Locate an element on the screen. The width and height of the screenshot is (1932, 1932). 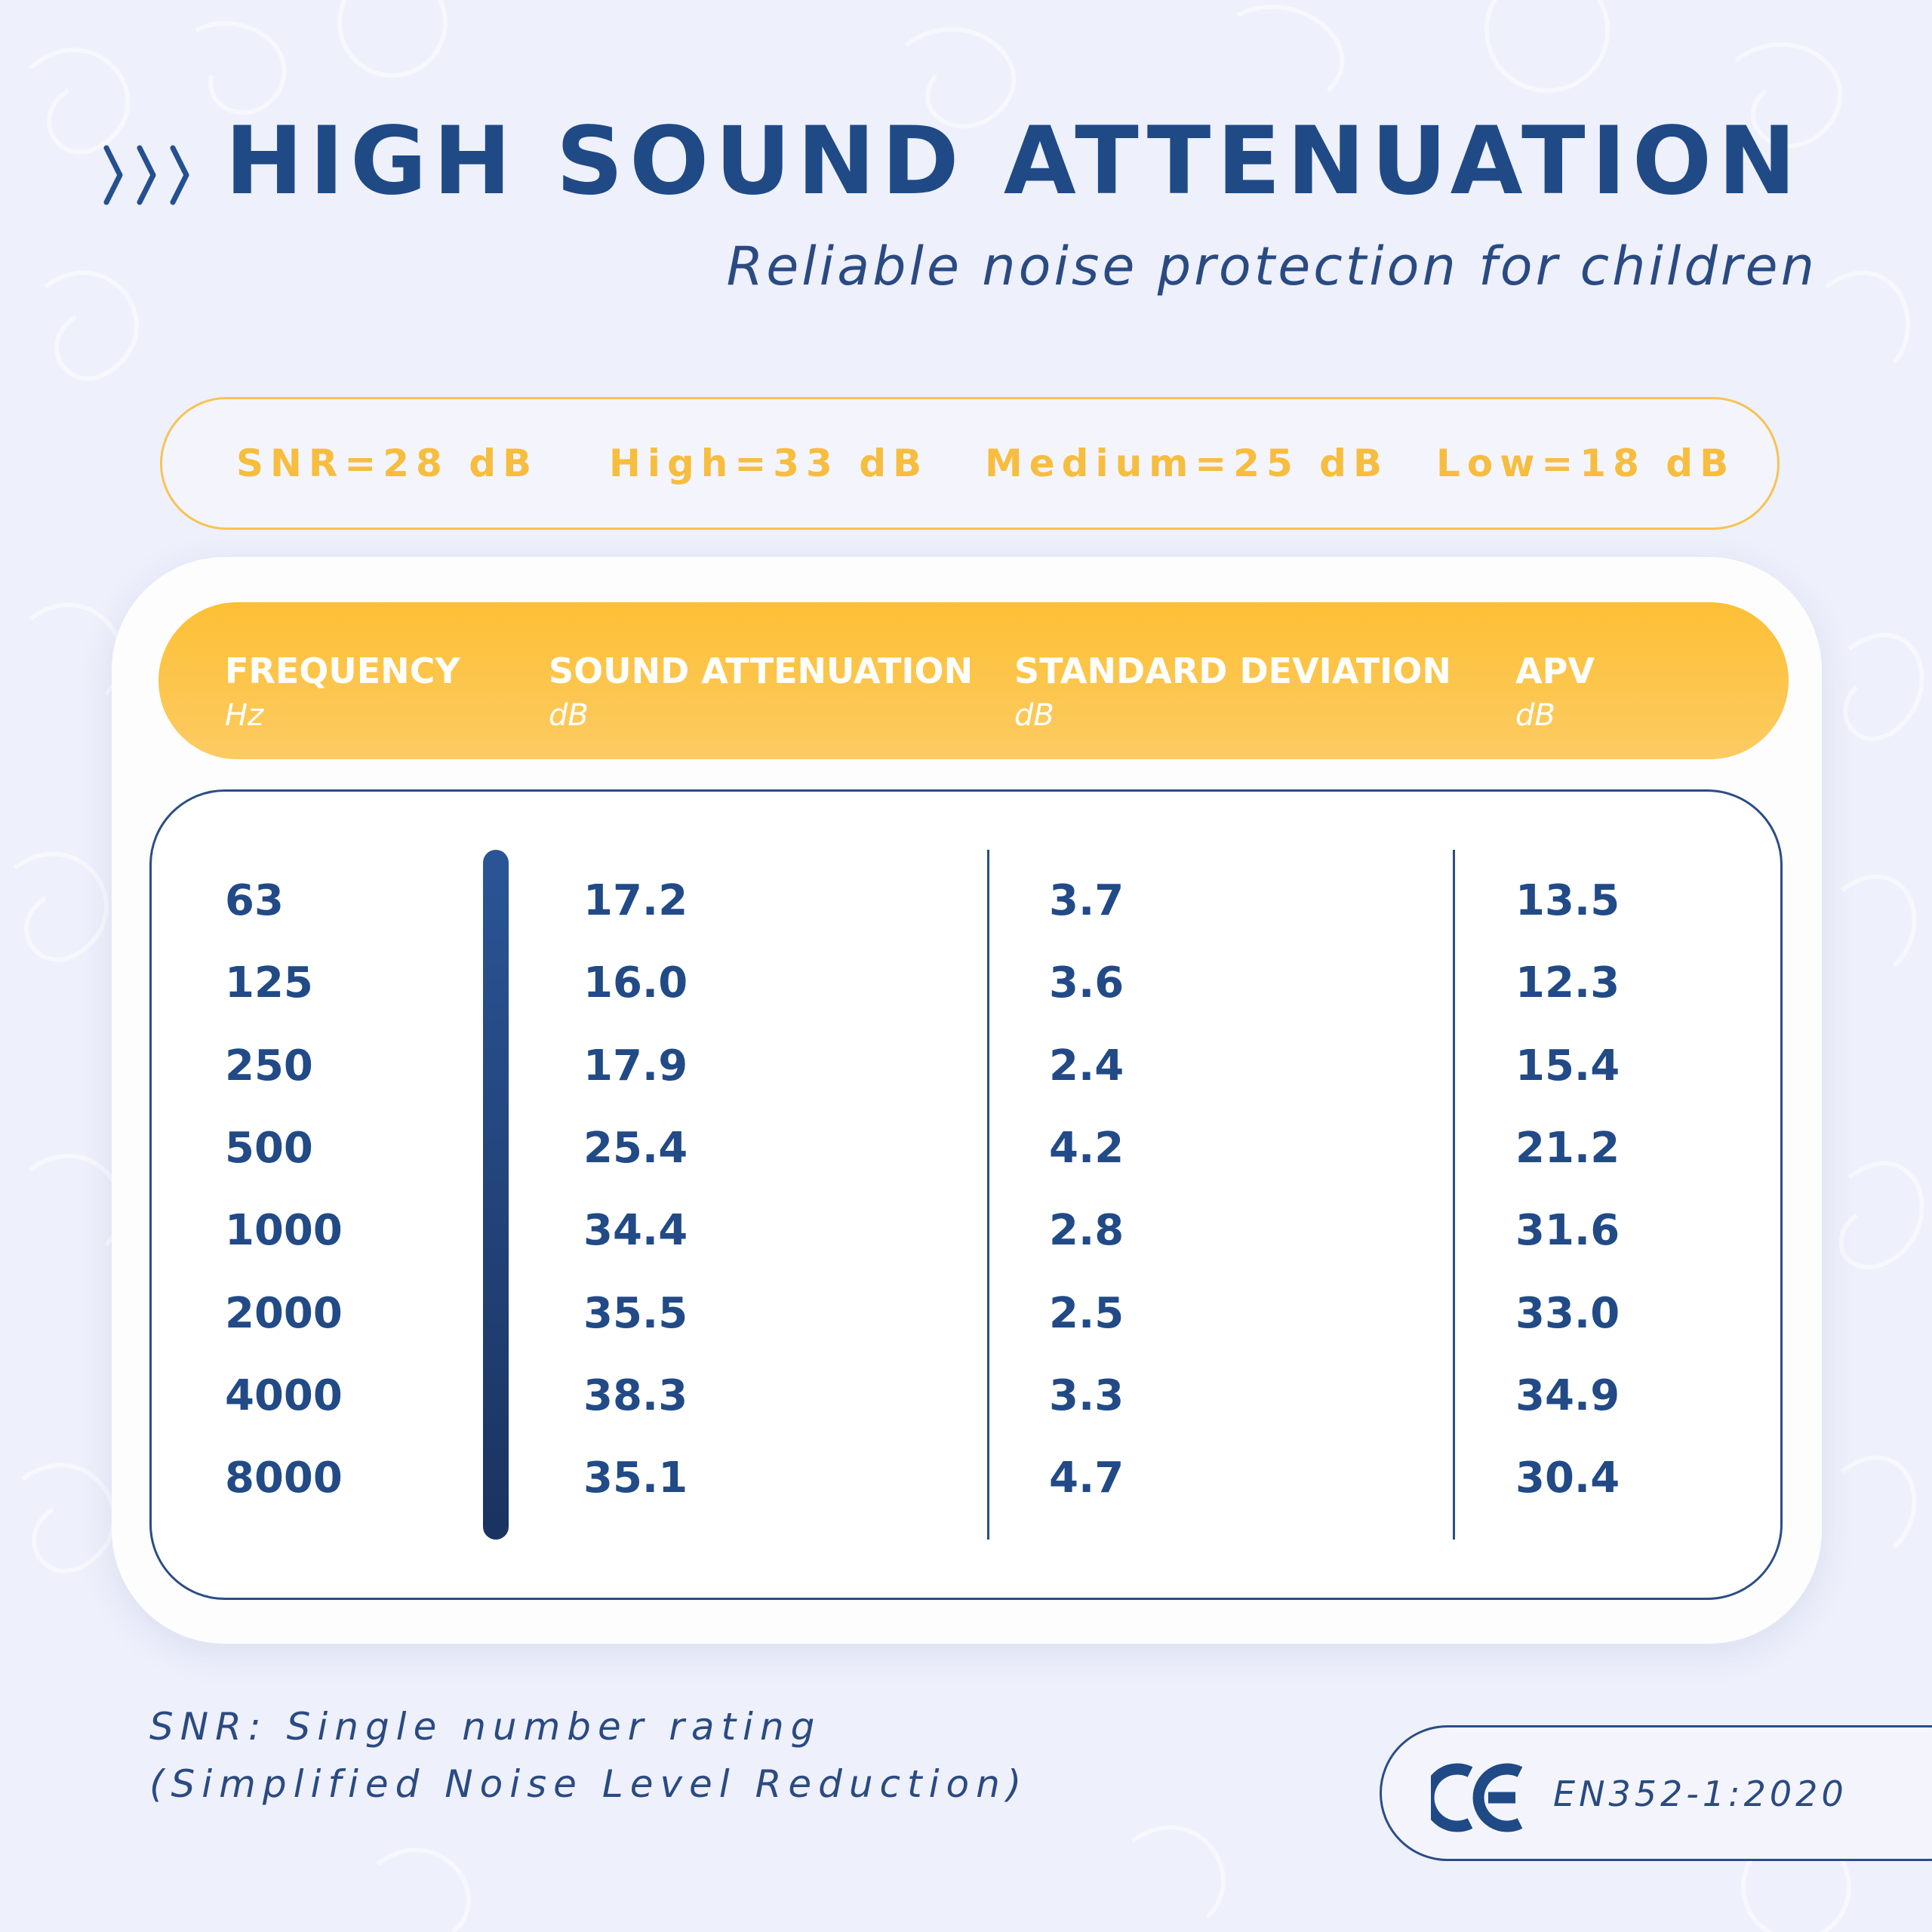
page-title: HIGH SOUND ATTENUATION is located at coordinates (1013, 161).